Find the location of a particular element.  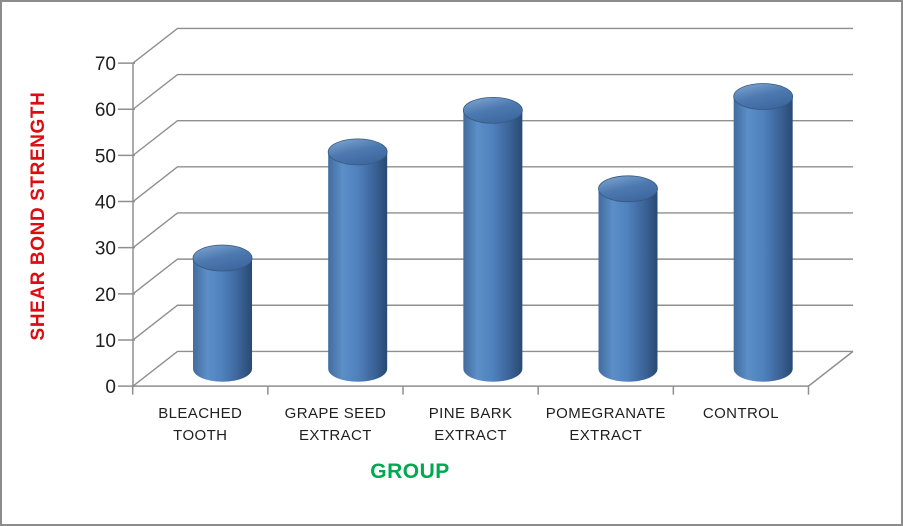

x-axis-title: GROUP is located at coordinates (410, 471).